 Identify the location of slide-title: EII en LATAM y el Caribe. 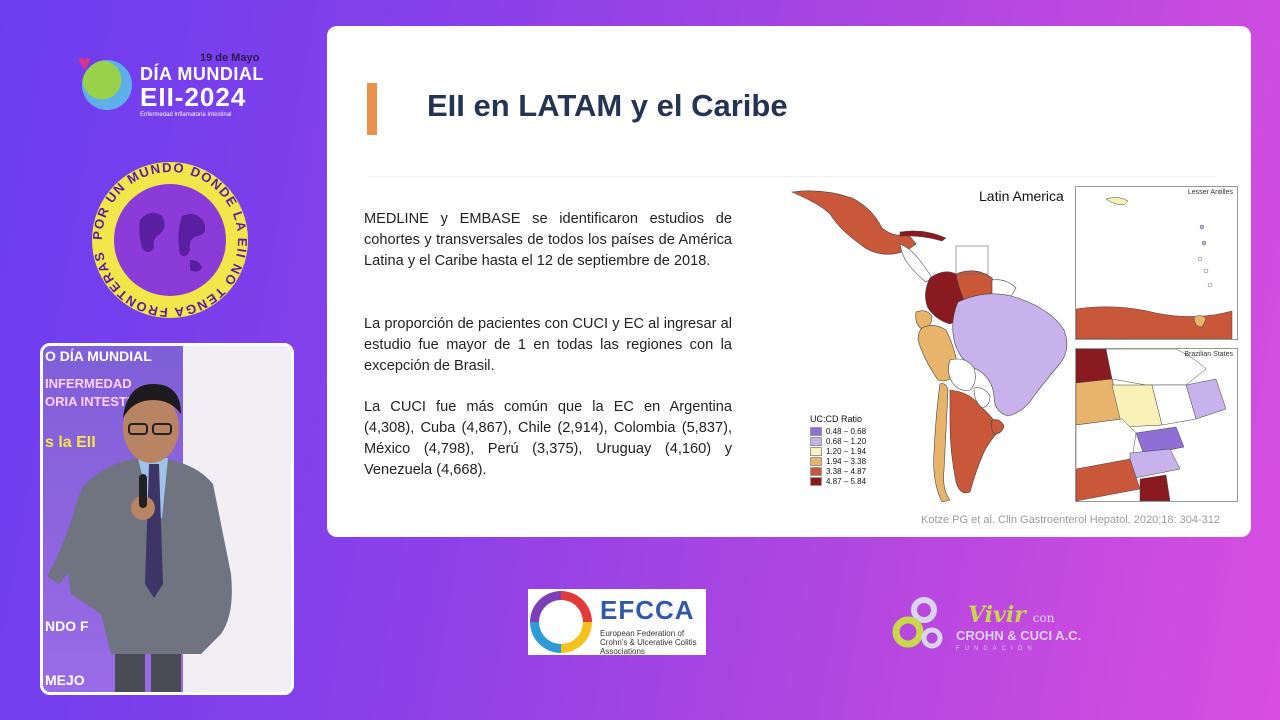
(607, 105).